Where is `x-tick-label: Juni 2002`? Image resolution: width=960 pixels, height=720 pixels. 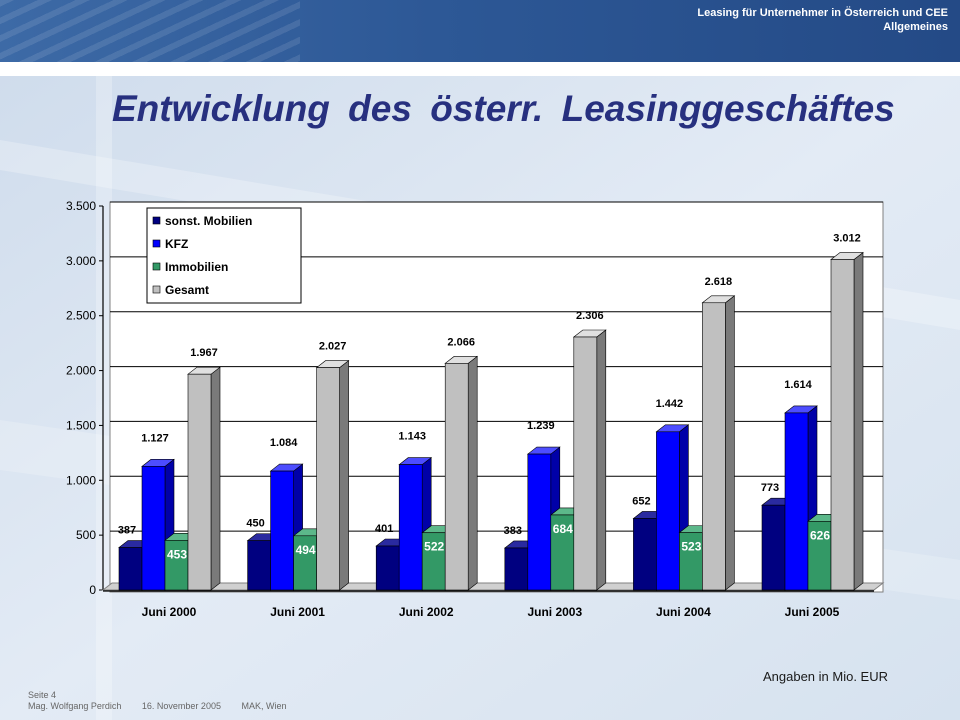 x-tick-label: Juni 2002 is located at coordinates (426, 612).